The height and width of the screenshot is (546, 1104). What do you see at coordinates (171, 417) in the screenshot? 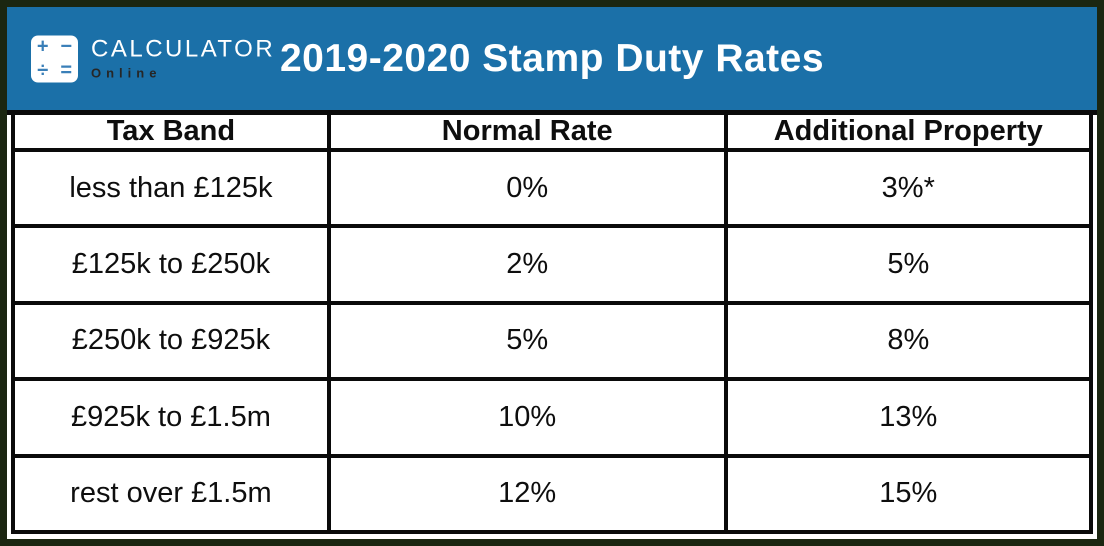
I see `table-cell-band: £925k to £1.5m` at bounding box center [171, 417].